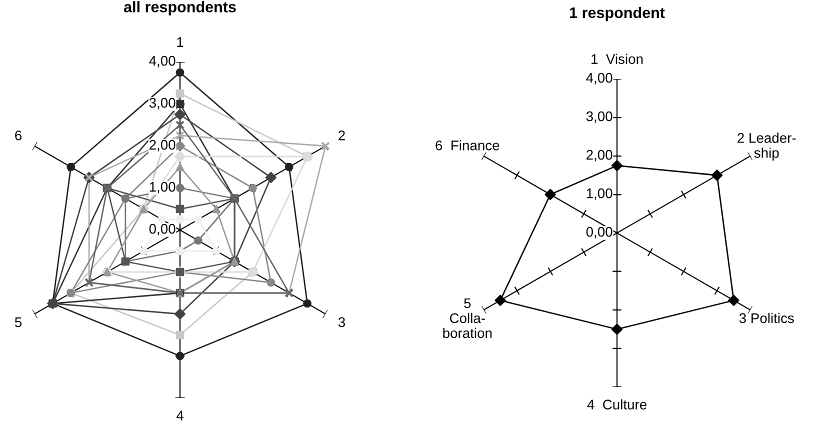 Image resolution: width=830 pixels, height=437 pixels. What do you see at coordinates (468, 145) in the screenshot?
I see `spoke-label: 6 Finance` at bounding box center [468, 145].